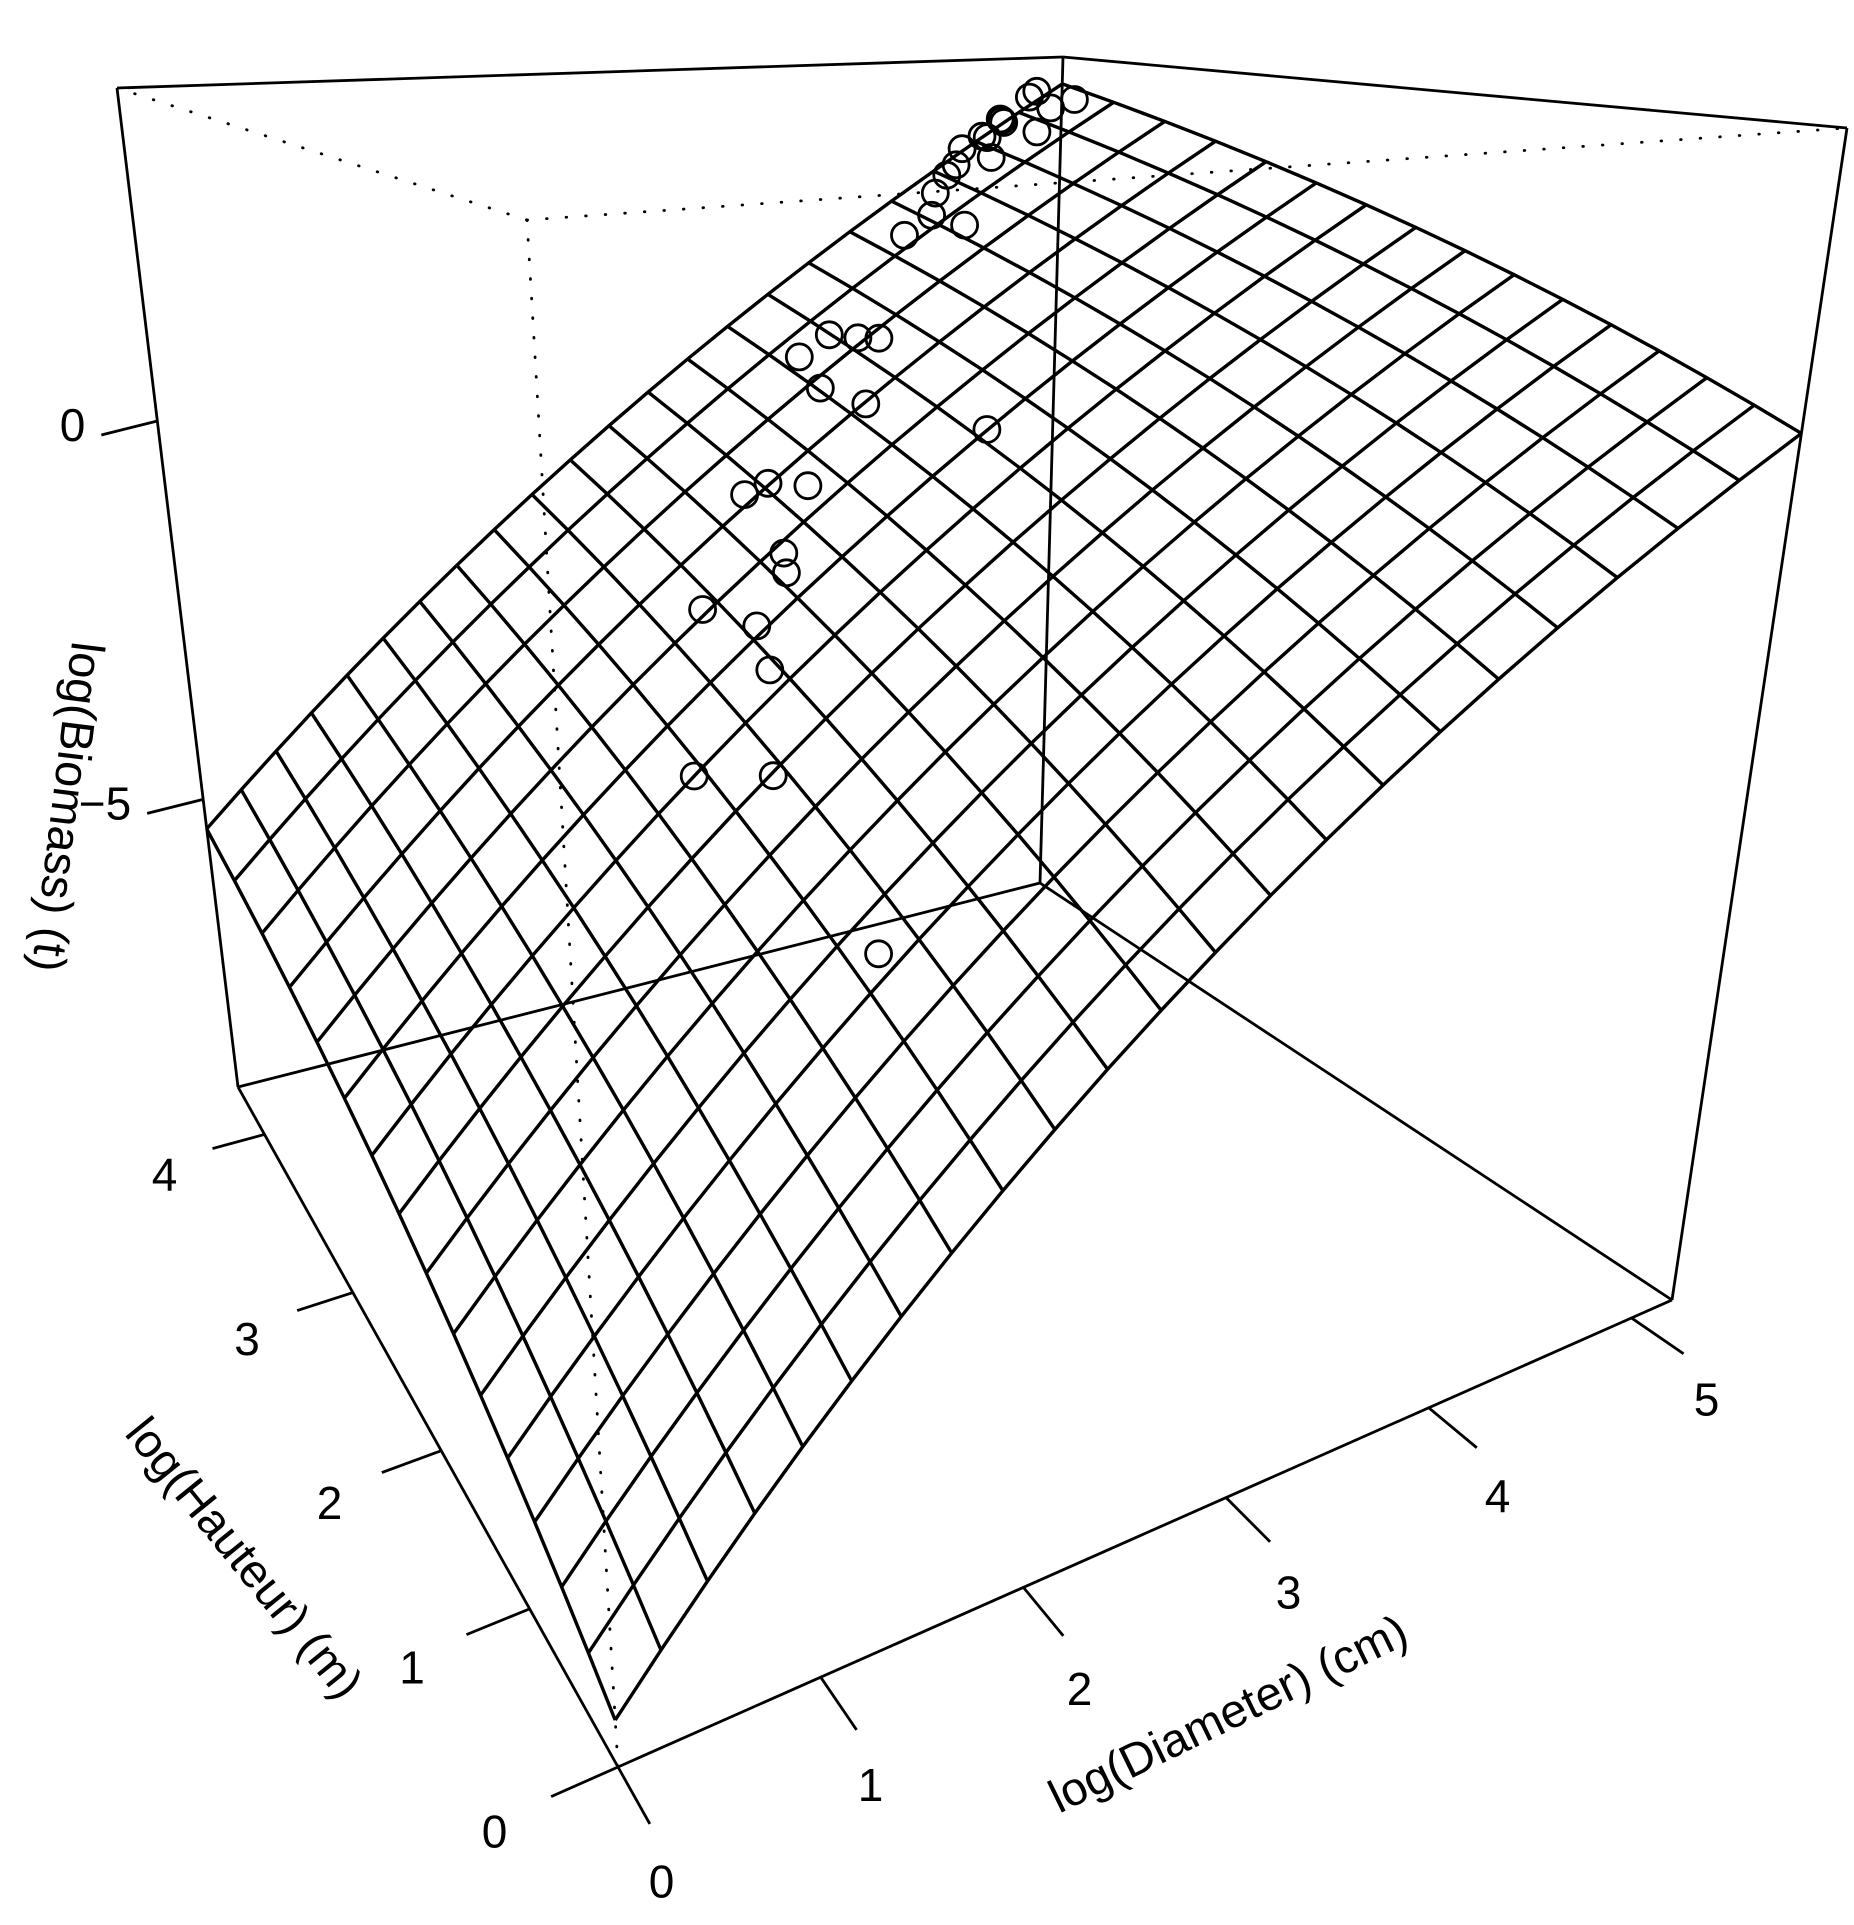 Image resolution: width=1854 pixels, height=1925 pixels. I want to click on y-axis: 0 1 2 3 4, so click(385, 1495).